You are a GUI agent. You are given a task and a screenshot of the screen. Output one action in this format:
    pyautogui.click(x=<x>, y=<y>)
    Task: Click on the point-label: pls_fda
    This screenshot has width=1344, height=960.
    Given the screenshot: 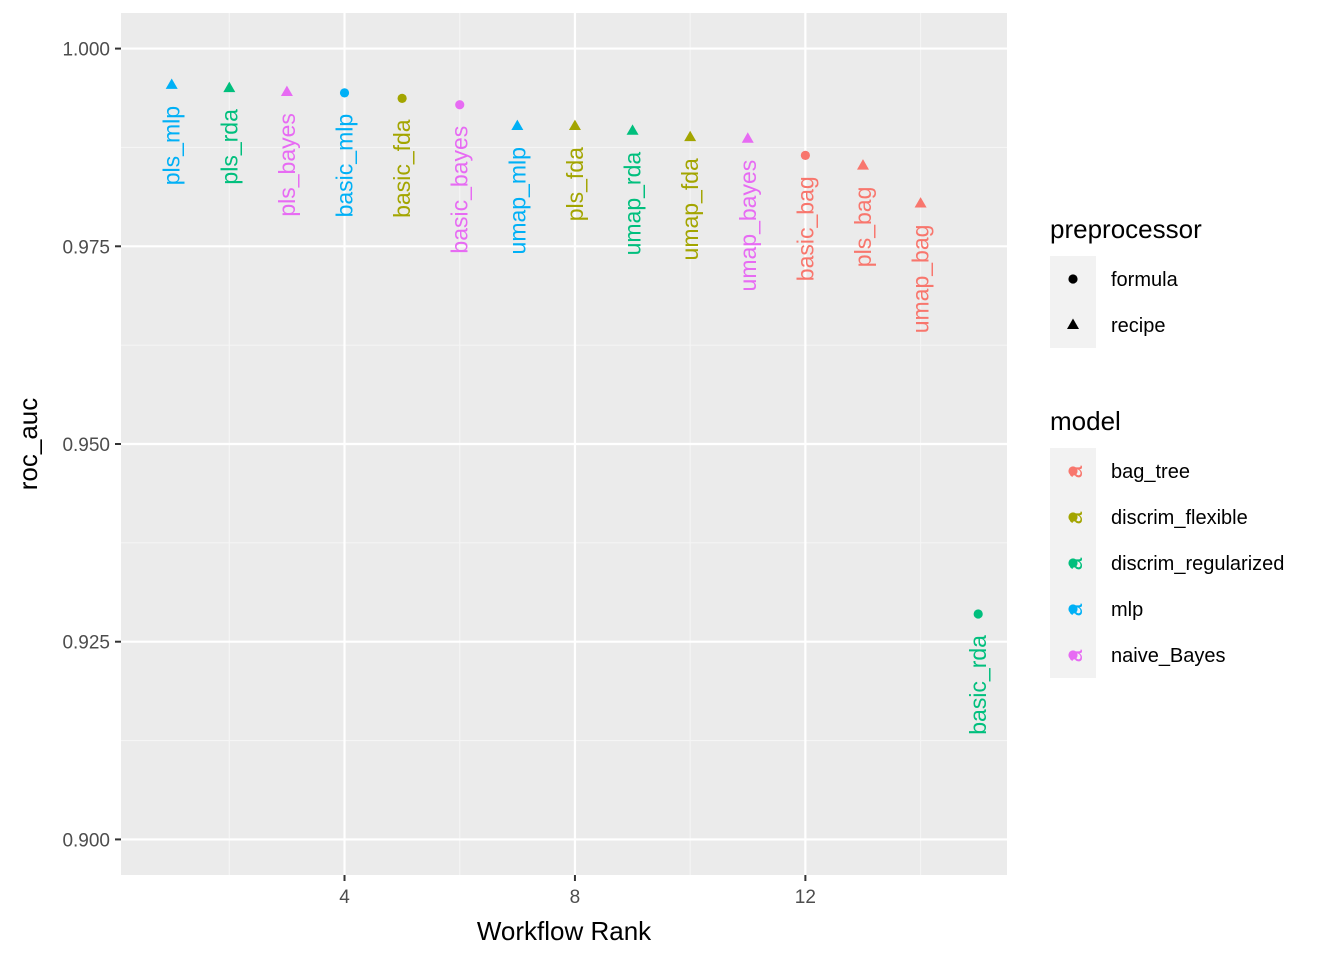 What is the action you would take?
    pyautogui.click(x=575, y=184)
    